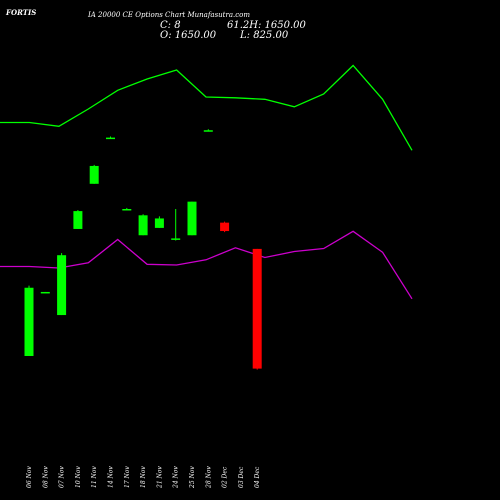 The width and height of the screenshot is (500, 500). Describe the element at coordinates (127, 477) in the screenshot. I see `x-tick-label: 17 Nov` at that location.